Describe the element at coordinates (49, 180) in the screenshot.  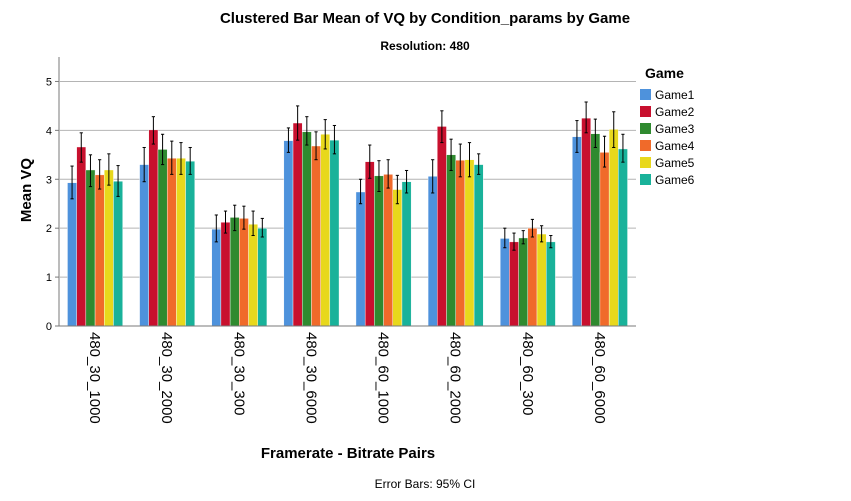
I see `y-tick-label: 3` at that location.